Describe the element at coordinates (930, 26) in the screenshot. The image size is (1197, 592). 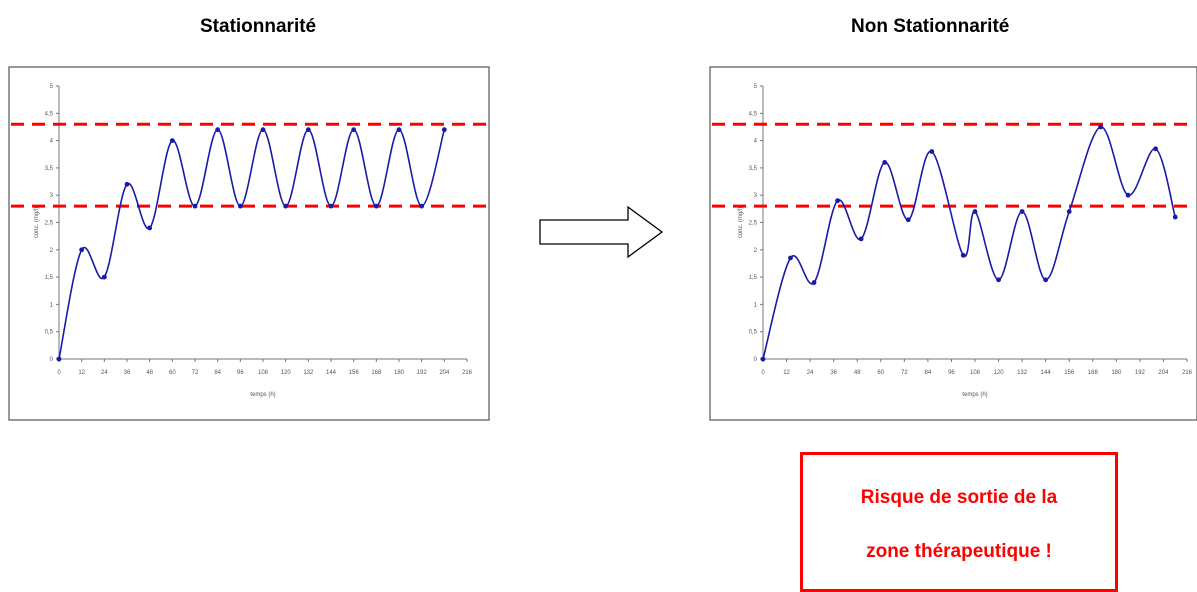
I see `chart-title-non-stationnarite: Non Stationnarité` at that location.